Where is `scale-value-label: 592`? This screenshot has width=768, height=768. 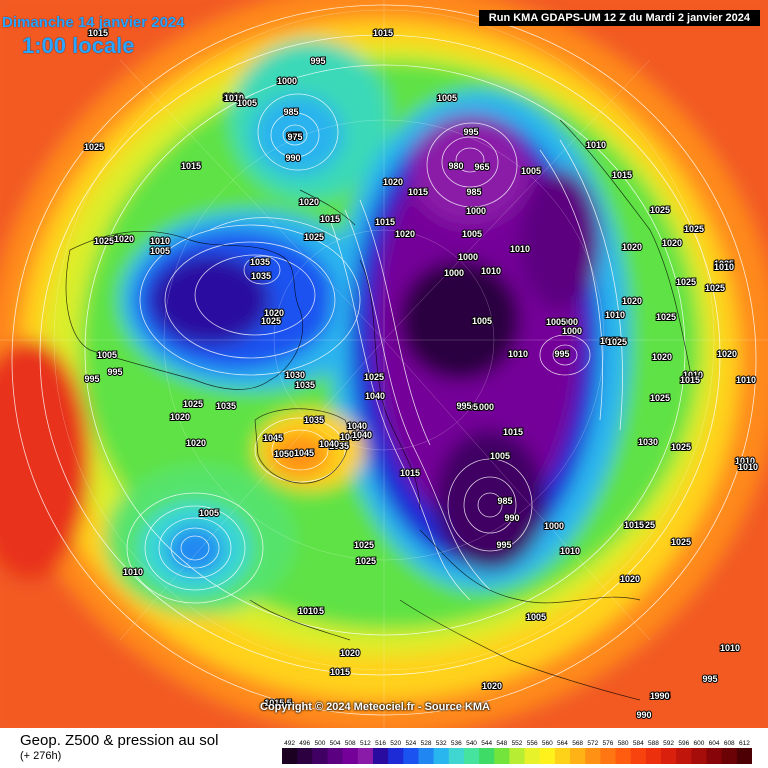 scale-value-label: 592 is located at coordinates (668, 743).